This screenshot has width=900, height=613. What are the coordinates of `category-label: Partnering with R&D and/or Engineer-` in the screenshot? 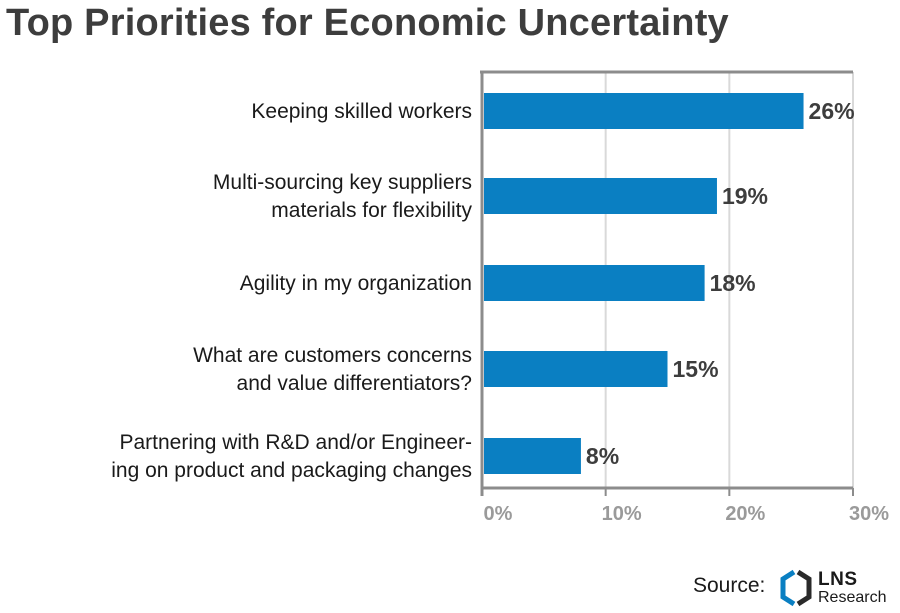 It's located at (295, 442).